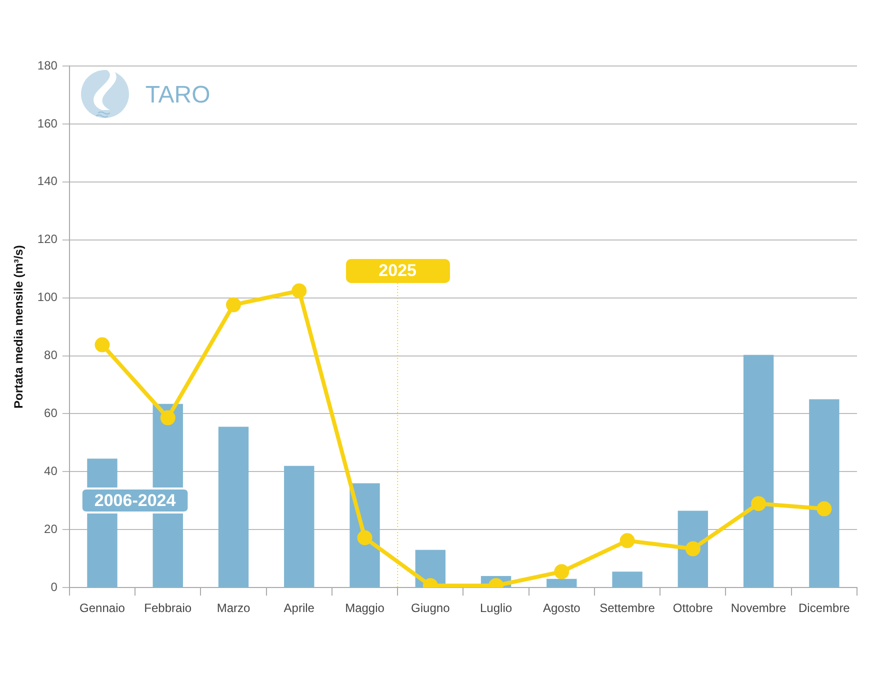 This screenshot has width=882, height=682. I want to click on y-tick-label: 80, so click(51, 355).